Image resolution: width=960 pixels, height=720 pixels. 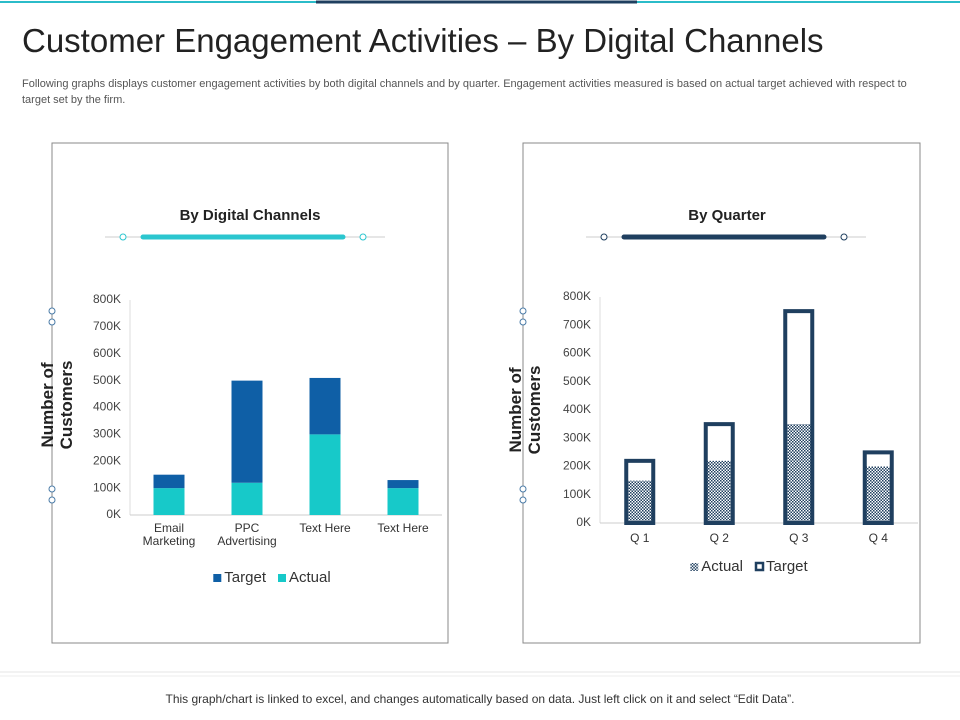 I want to click on x-tick-label: Q 2, so click(x=719, y=538).